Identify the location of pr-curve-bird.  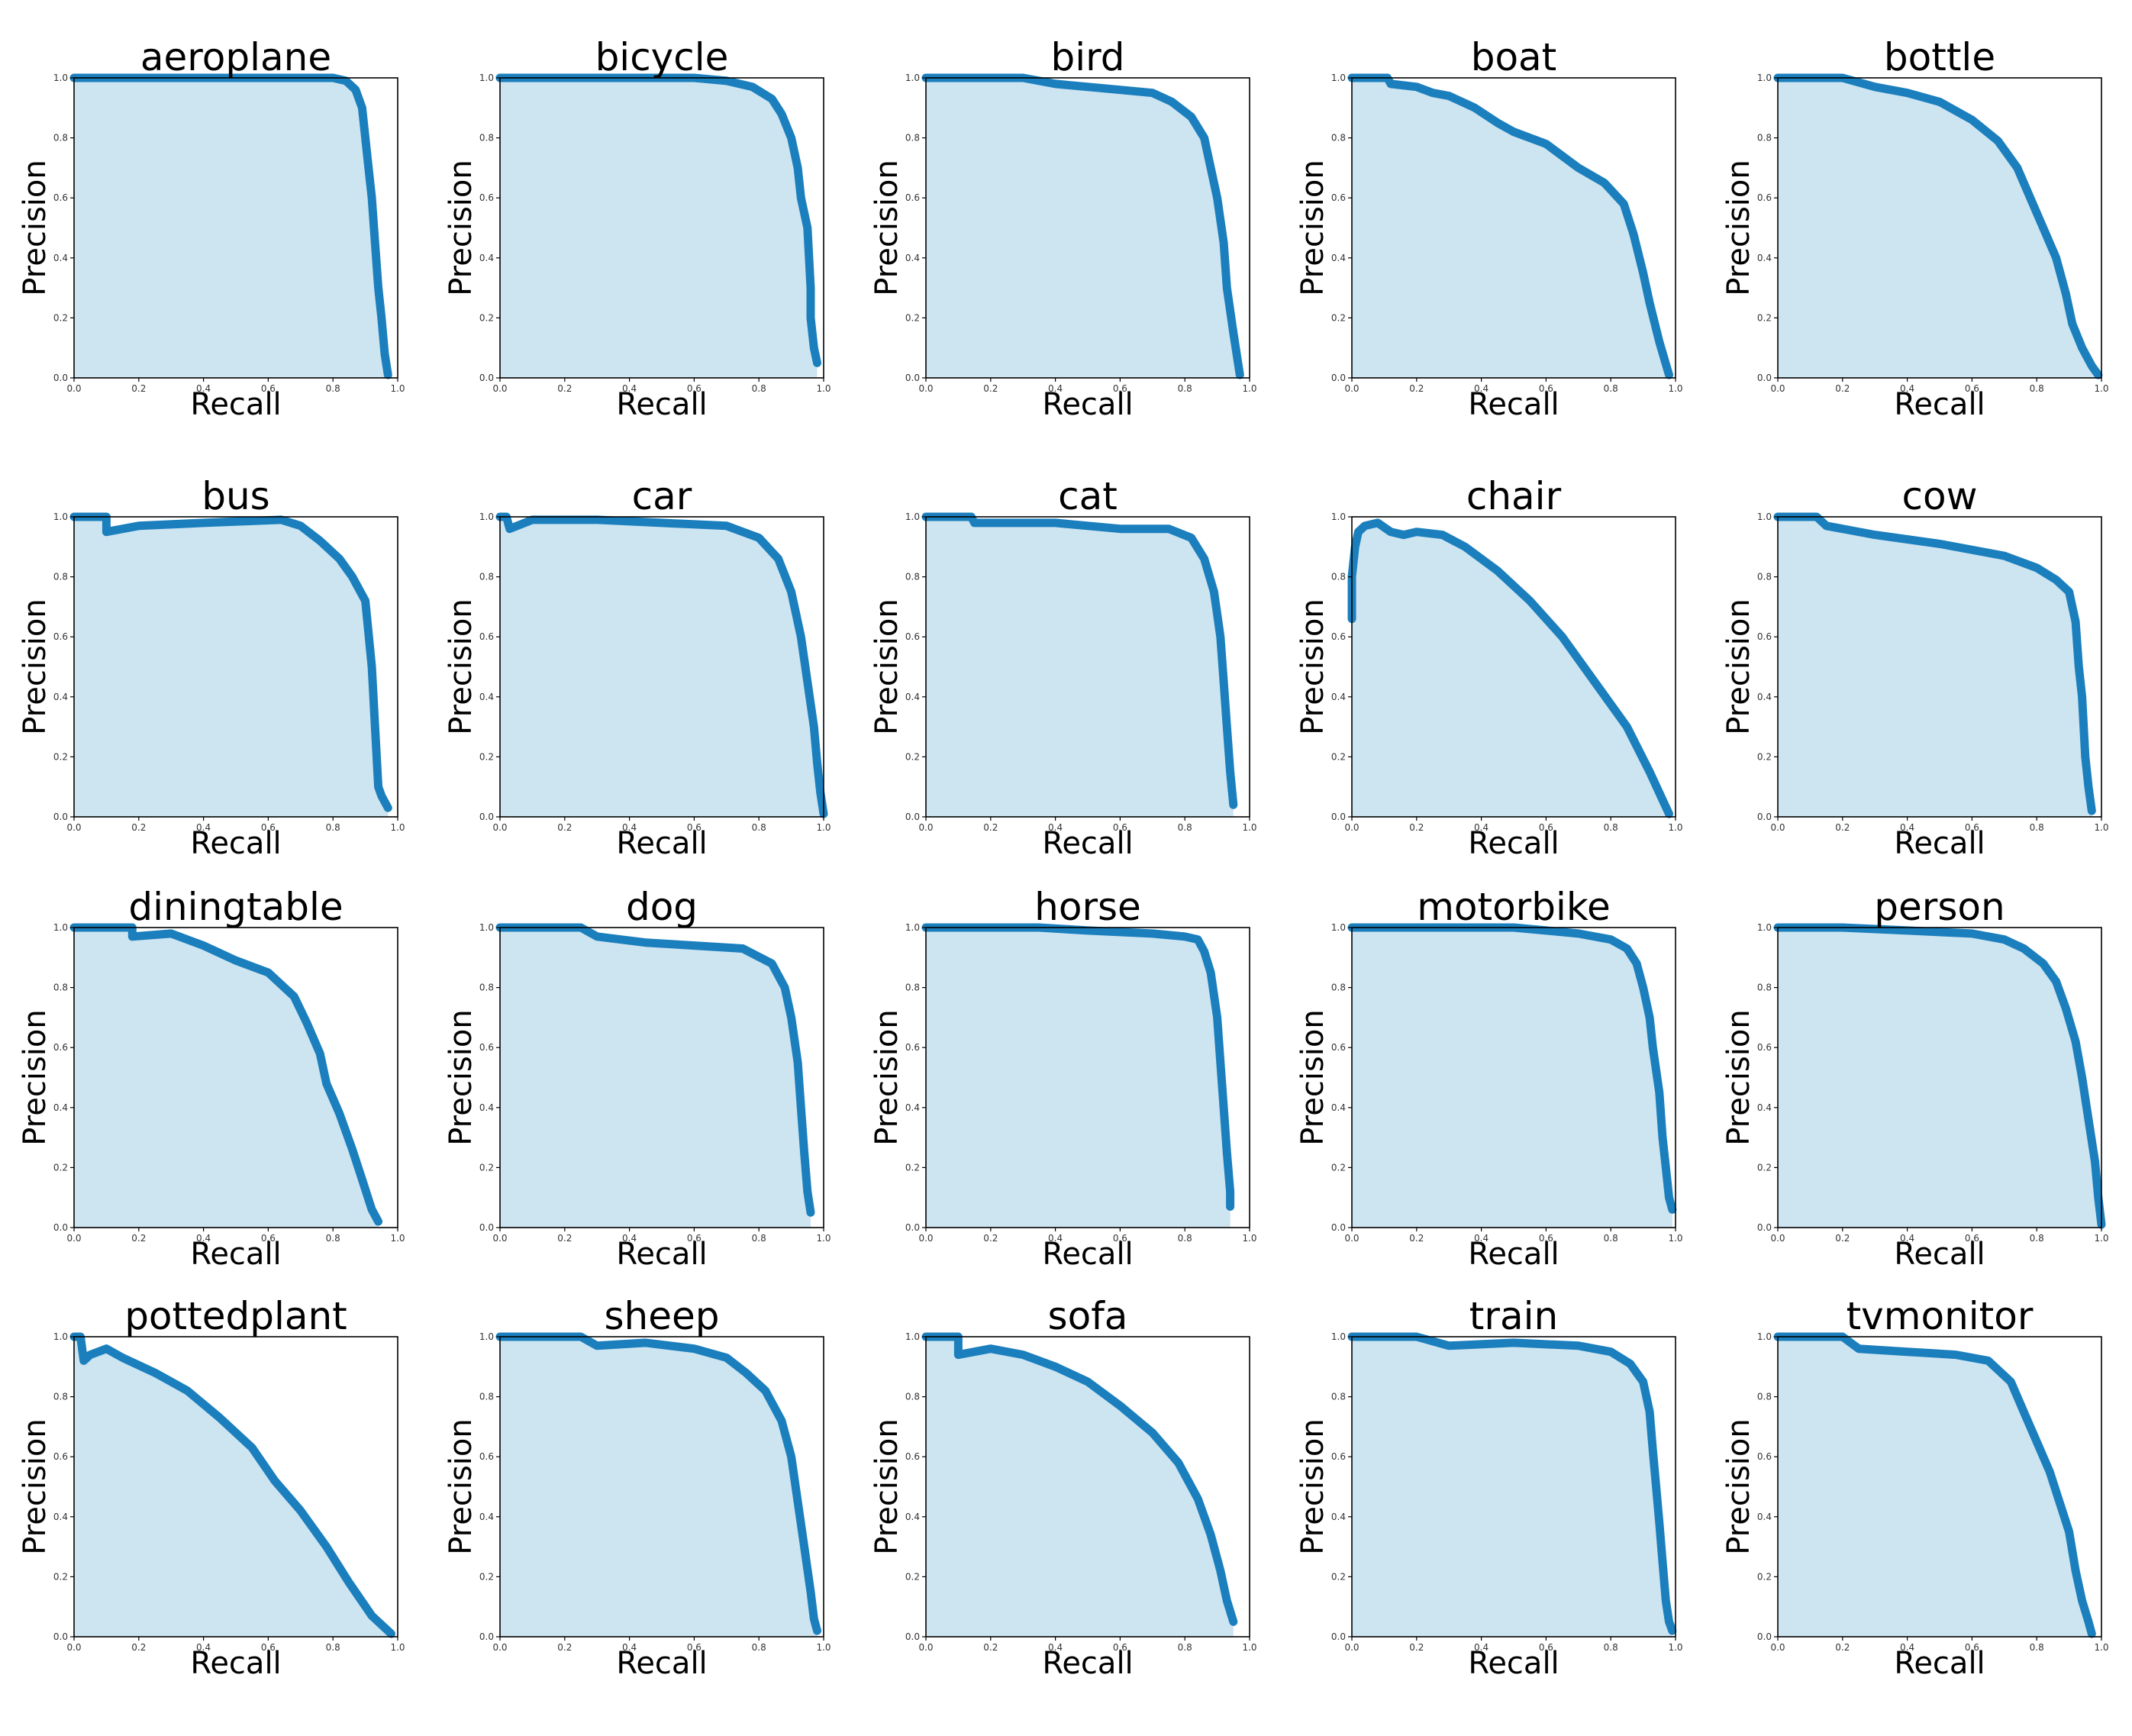
(1082, 226).